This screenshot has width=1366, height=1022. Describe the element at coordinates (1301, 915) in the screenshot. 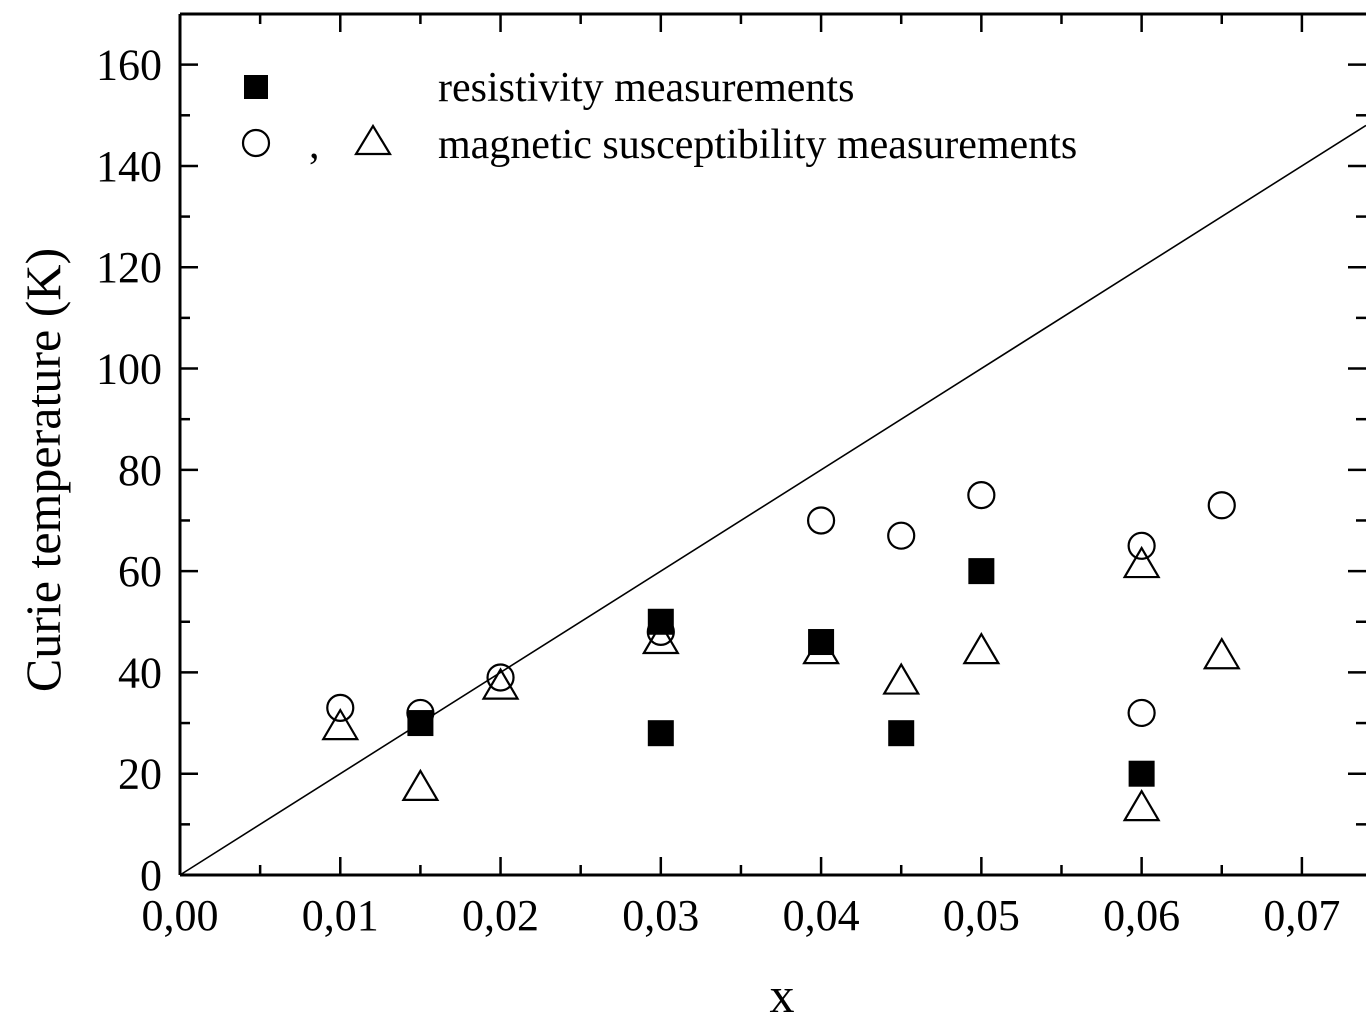

I see `x-tick-label: 0,07` at that location.